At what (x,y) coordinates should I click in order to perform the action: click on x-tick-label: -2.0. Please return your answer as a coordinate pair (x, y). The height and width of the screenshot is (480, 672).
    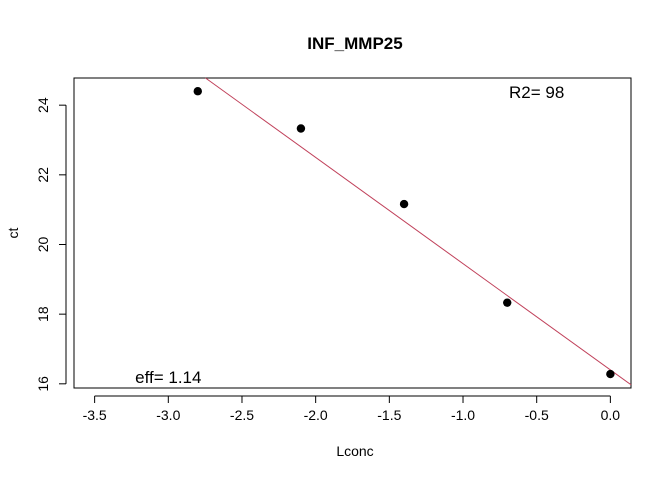
    Looking at the image, I should click on (316, 415).